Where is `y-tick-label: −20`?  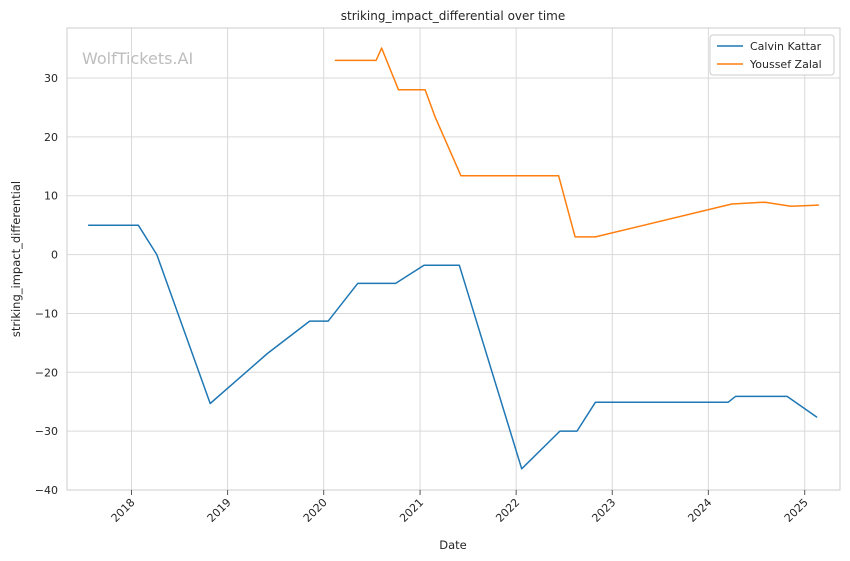
y-tick-label: −20 is located at coordinates (46, 372).